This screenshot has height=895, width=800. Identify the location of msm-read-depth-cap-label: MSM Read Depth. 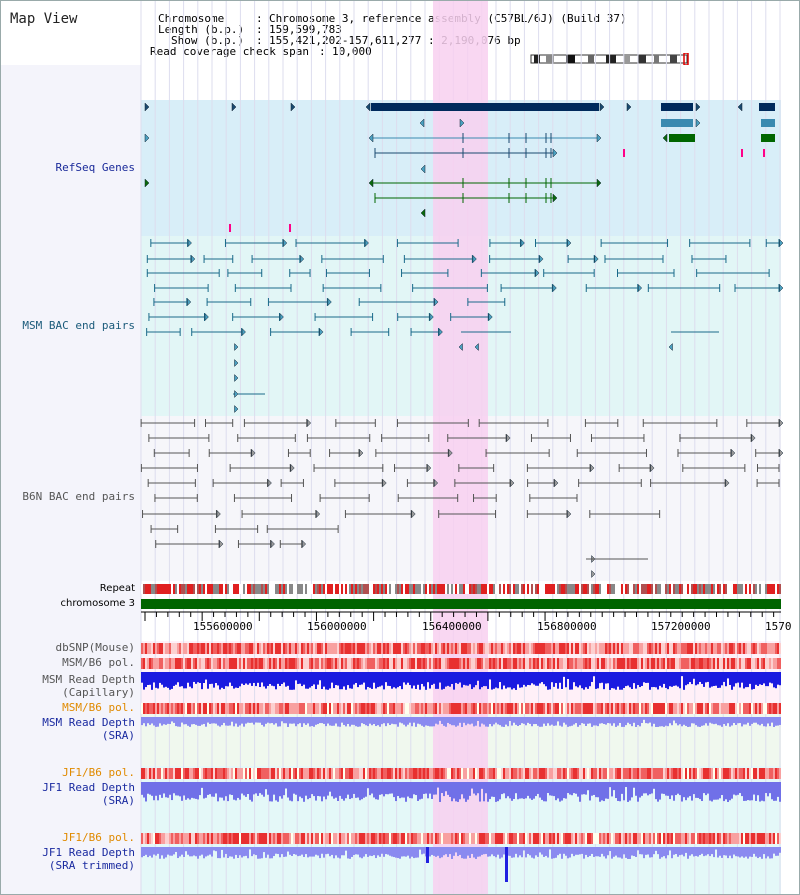
(88, 679).